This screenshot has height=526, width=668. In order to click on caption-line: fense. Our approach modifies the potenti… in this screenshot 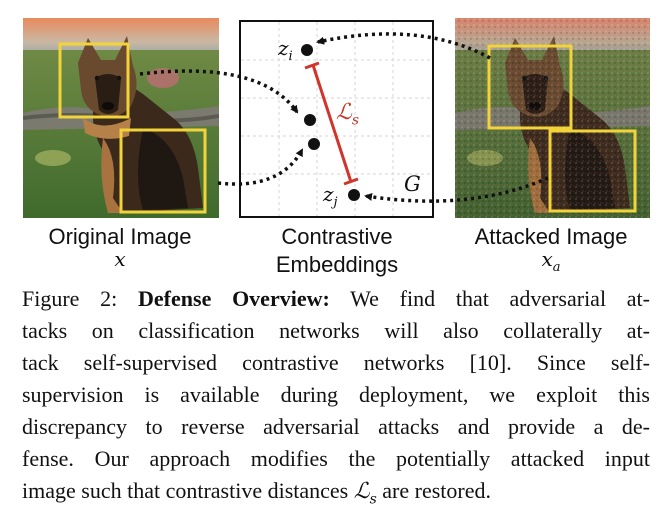, I will do `click(336, 459)`.